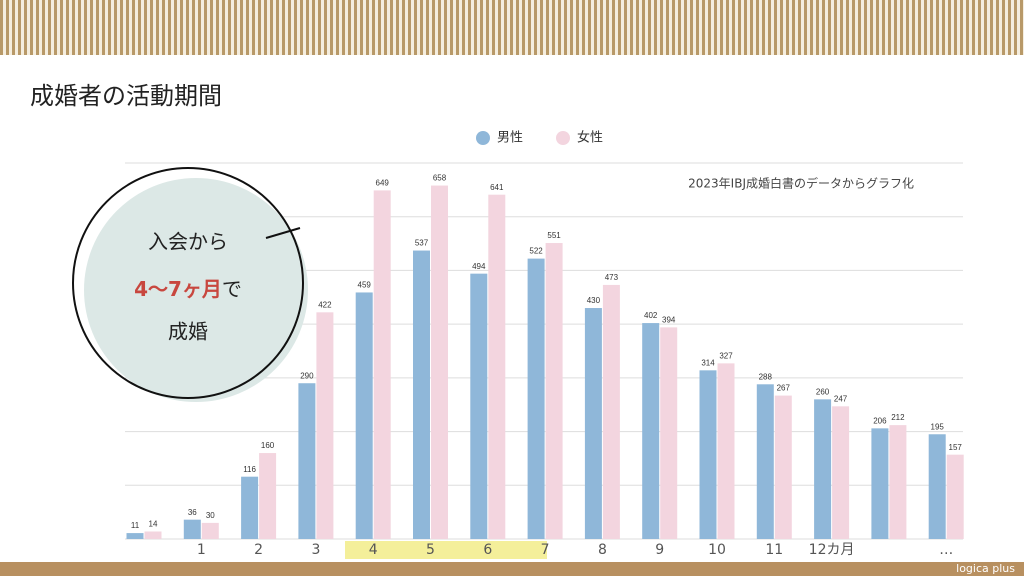 The height and width of the screenshot is (576, 1024). I want to click on data-label: 537, so click(422, 243).